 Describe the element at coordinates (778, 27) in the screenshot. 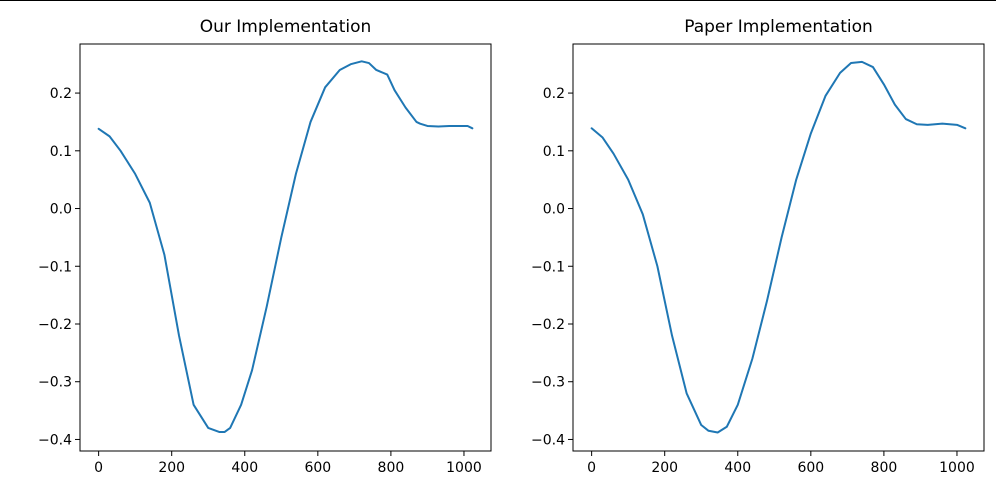

I see `chart-title: Paper Implementation` at that location.